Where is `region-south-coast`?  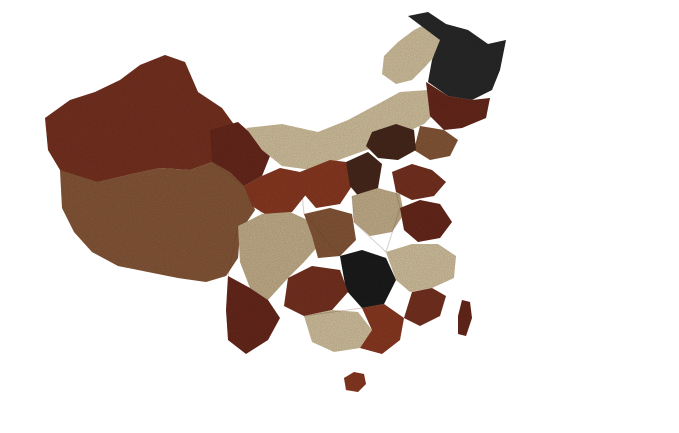 region-south-coast is located at coordinates (382, 329).